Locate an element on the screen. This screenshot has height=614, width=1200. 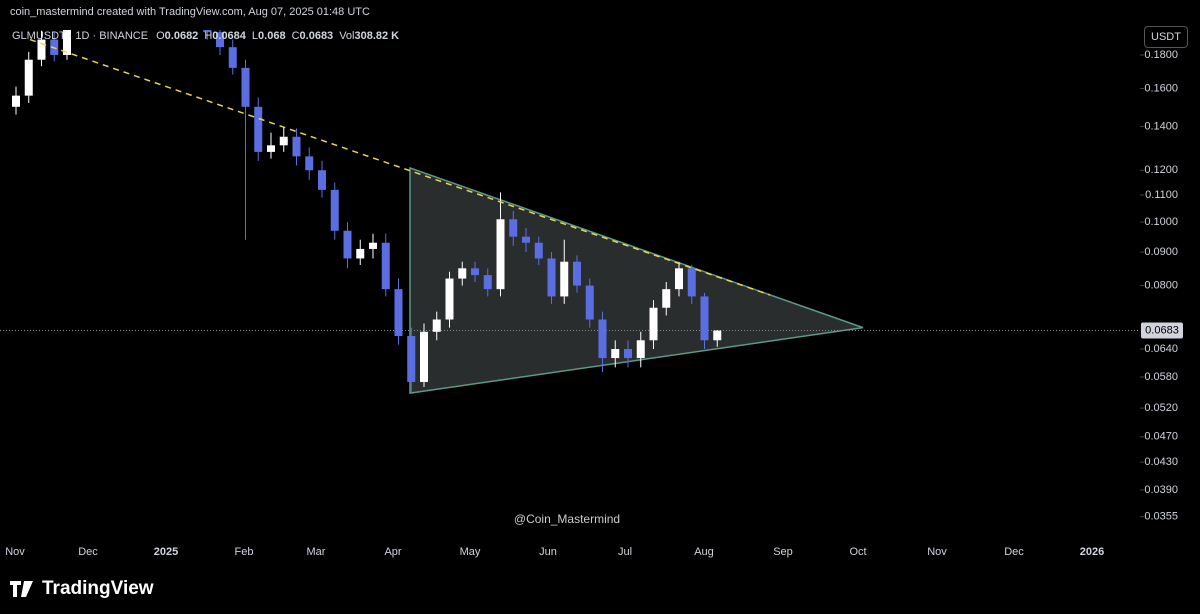
x-tick-label: 2025 is located at coordinates (166, 552).